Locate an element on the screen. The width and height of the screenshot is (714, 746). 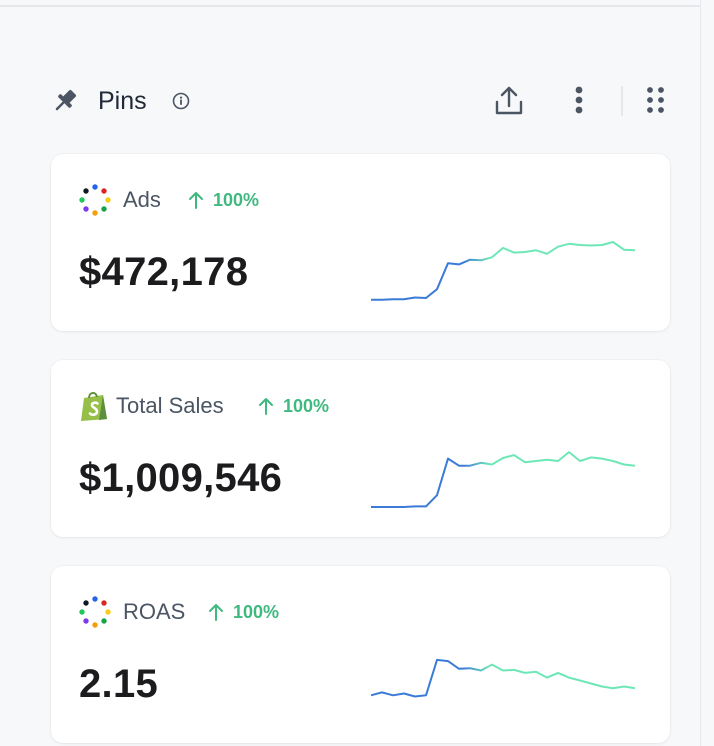
panel-edge is located at coordinates (700, 373).